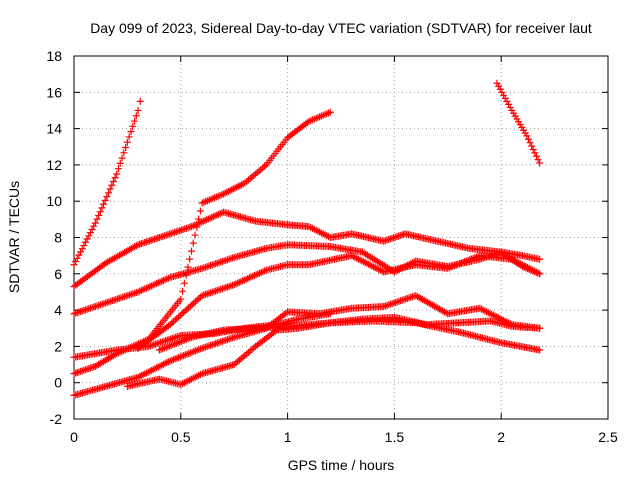 The height and width of the screenshot is (480, 640). What do you see at coordinates (107, 183) in the screenshot?
I see `series-steep-early` at bounding box center [107, 183].